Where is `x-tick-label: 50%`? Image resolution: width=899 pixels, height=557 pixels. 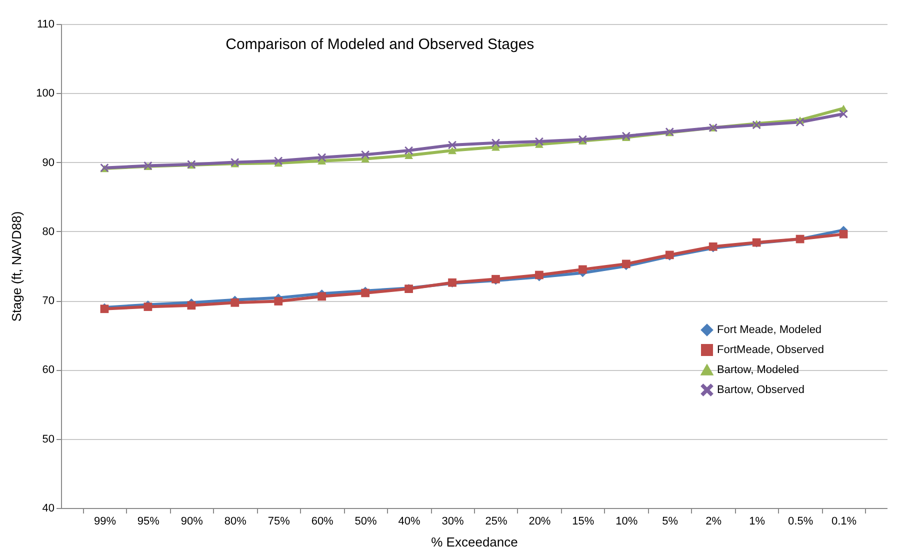
x-tick-label: 50% is located at coordinates (366, 522).